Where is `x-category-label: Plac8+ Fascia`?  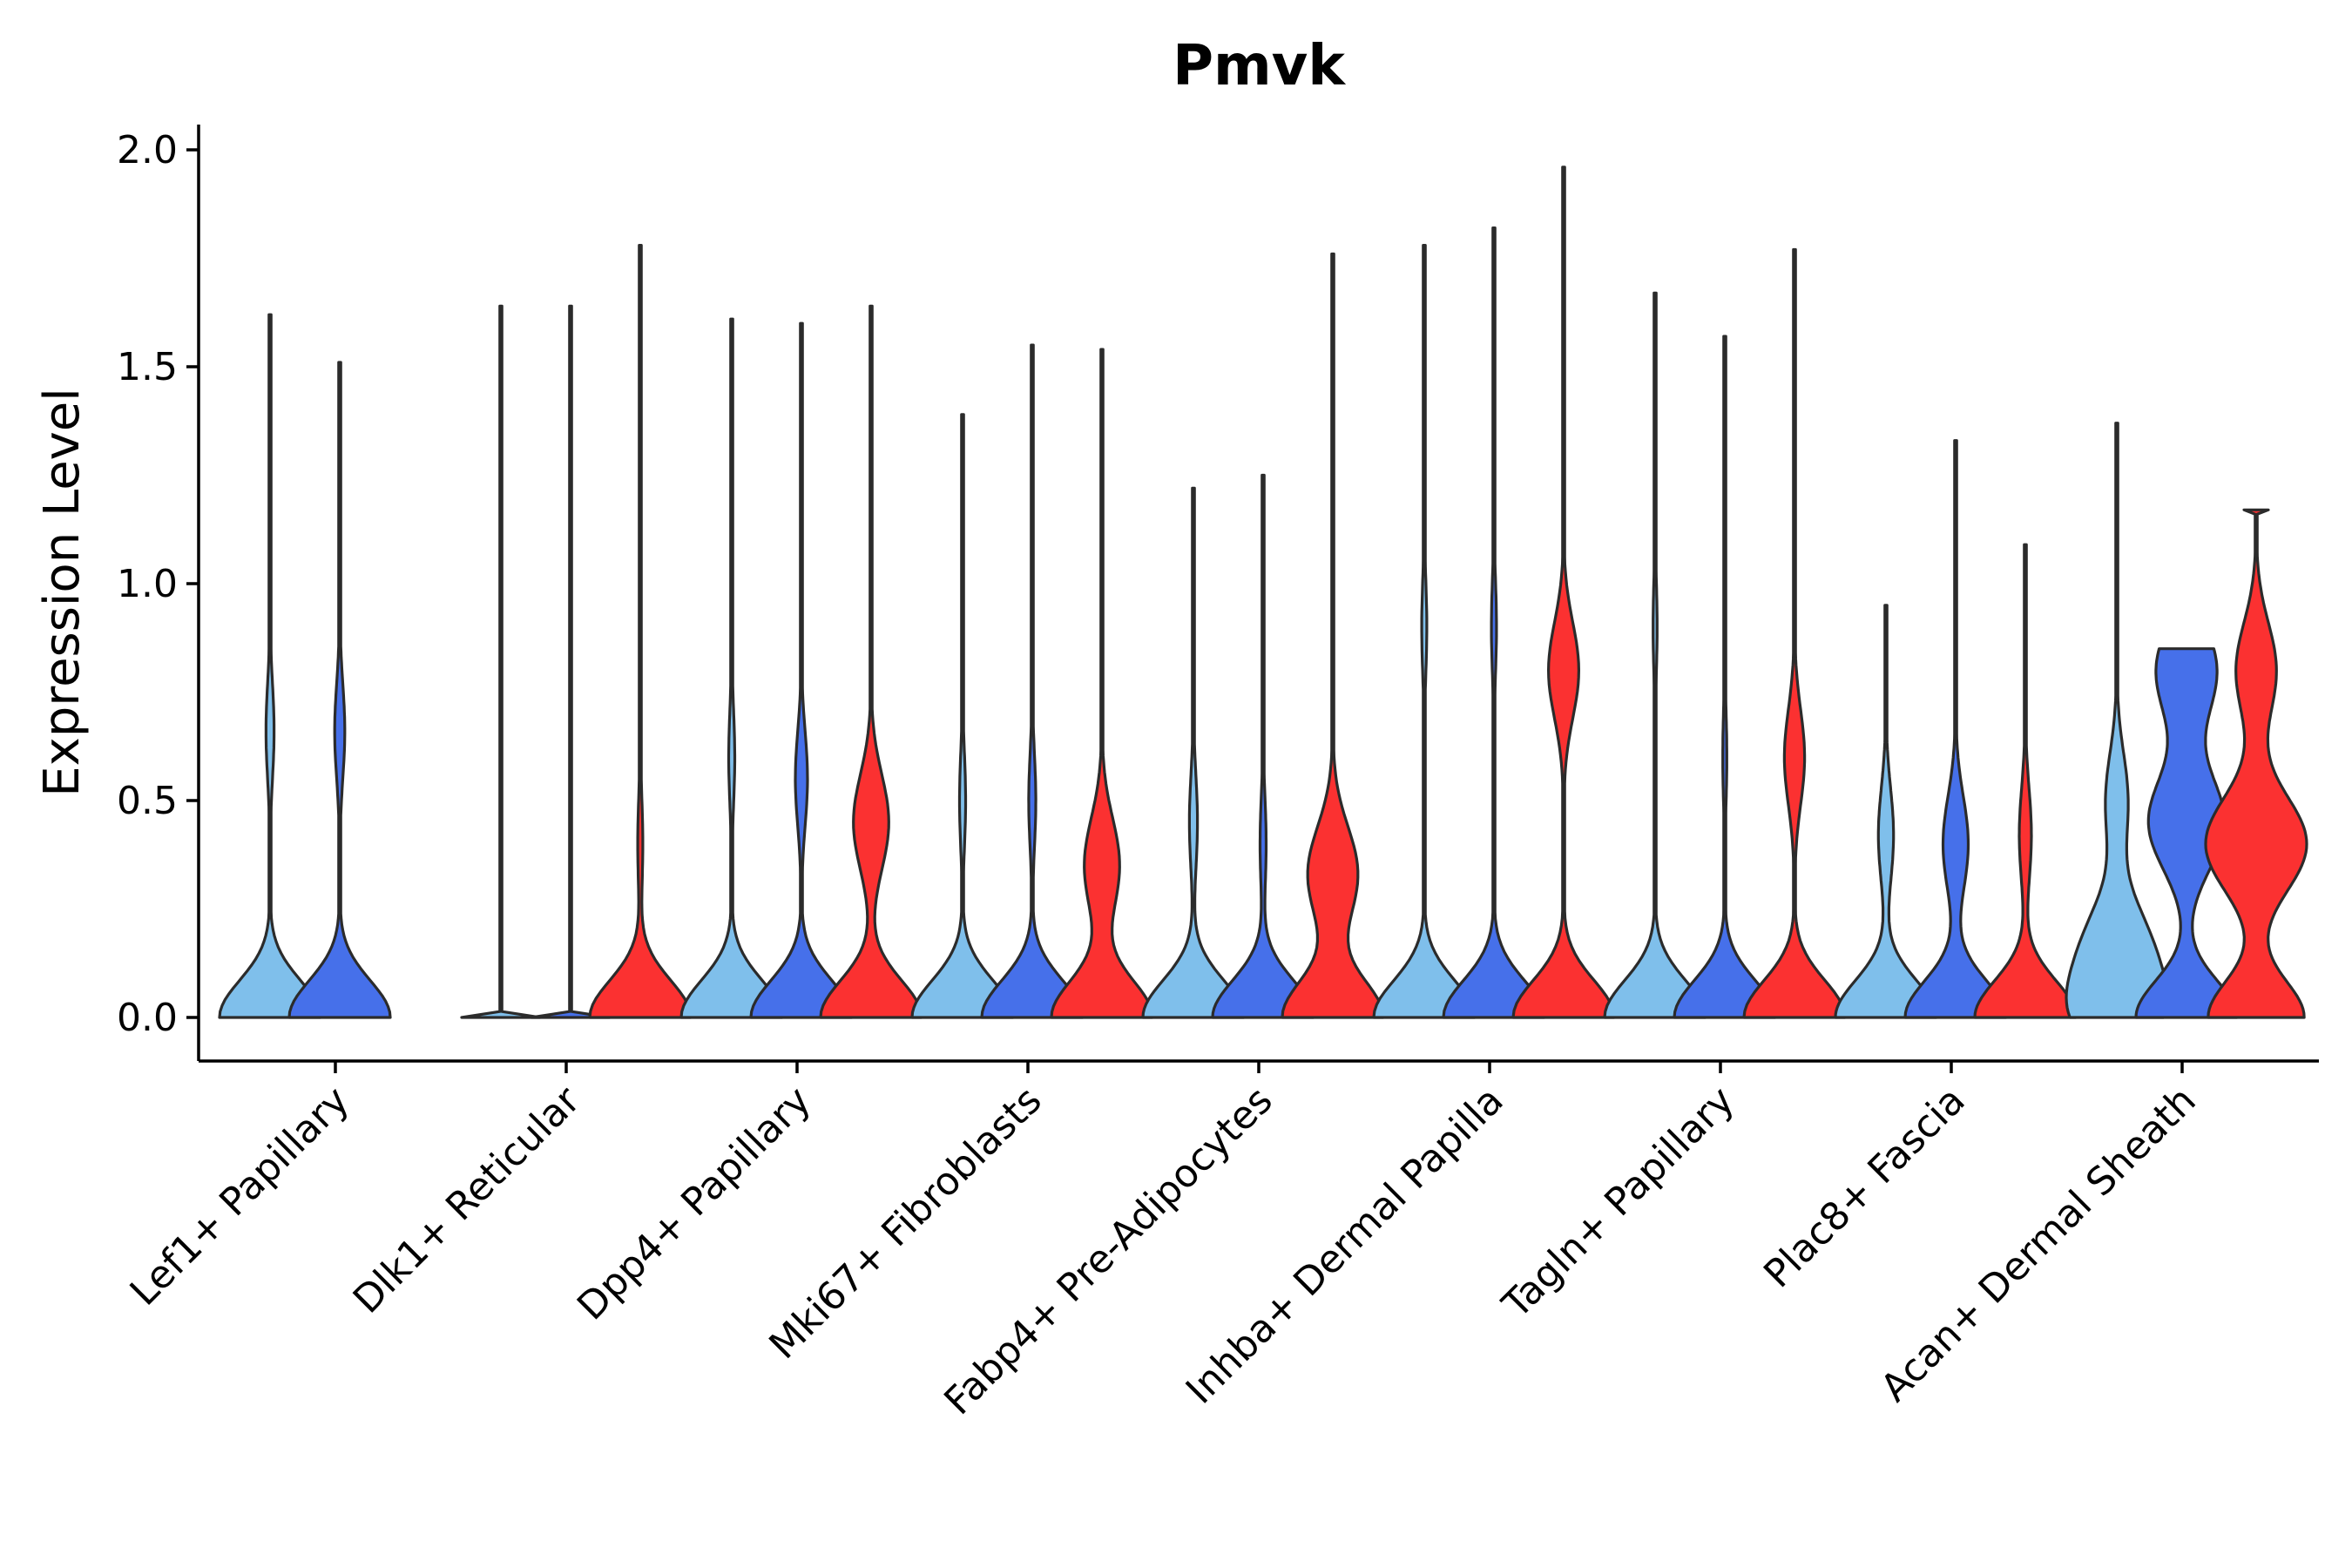 x-category-label: Plac8+ Fascia is located at coordinates (1865, 1187).